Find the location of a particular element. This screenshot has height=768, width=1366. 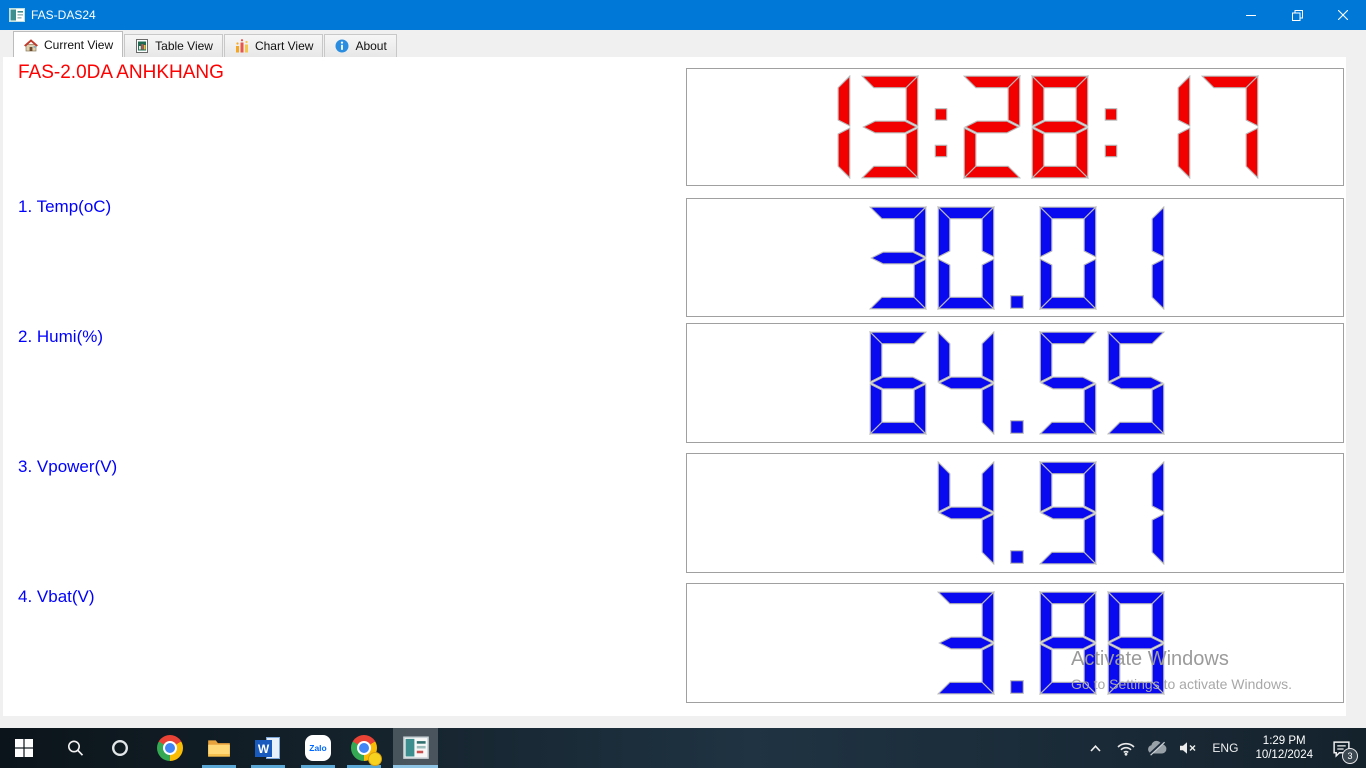

vpower-seven-segment is located at coordinates (1051, 513).